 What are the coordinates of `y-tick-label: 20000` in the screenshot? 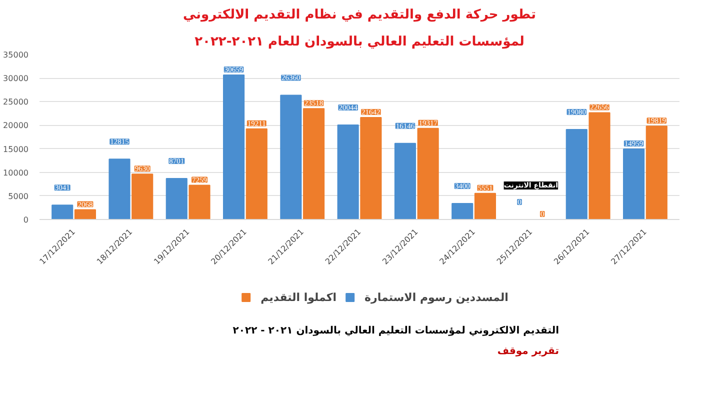 It's located at (16, 125).